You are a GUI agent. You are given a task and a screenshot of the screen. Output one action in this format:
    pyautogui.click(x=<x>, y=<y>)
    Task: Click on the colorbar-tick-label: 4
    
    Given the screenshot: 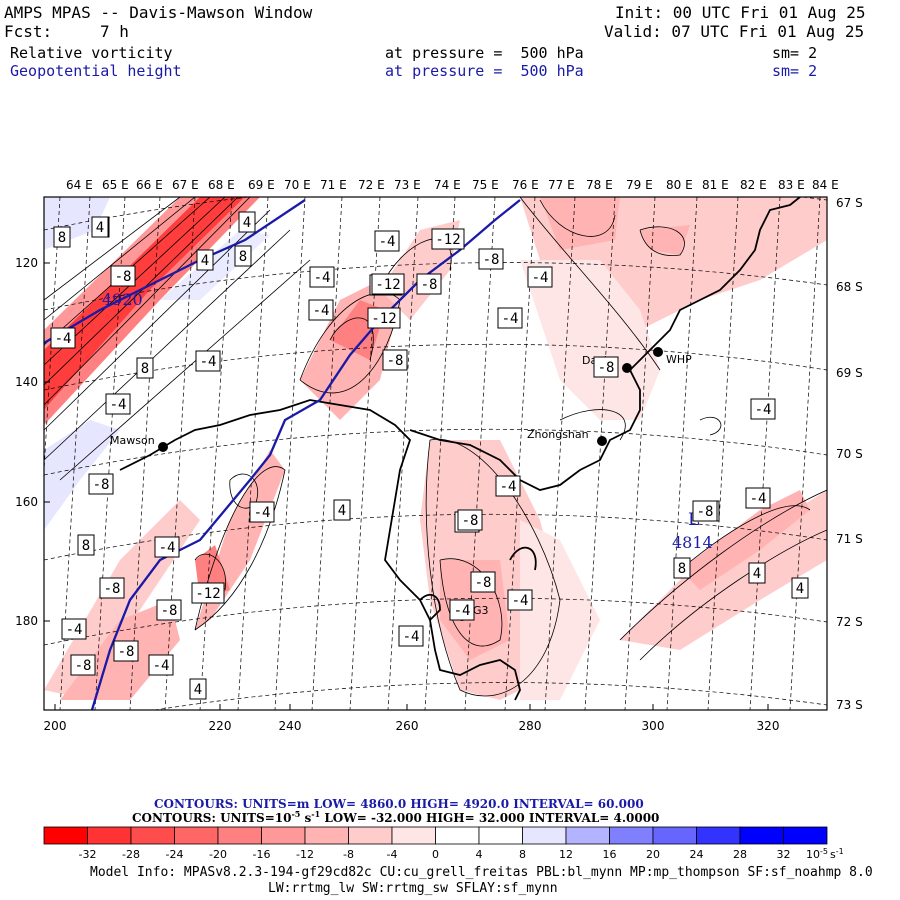 What is the action you would take?
    pyautogui.click(x=479, y=854)
    